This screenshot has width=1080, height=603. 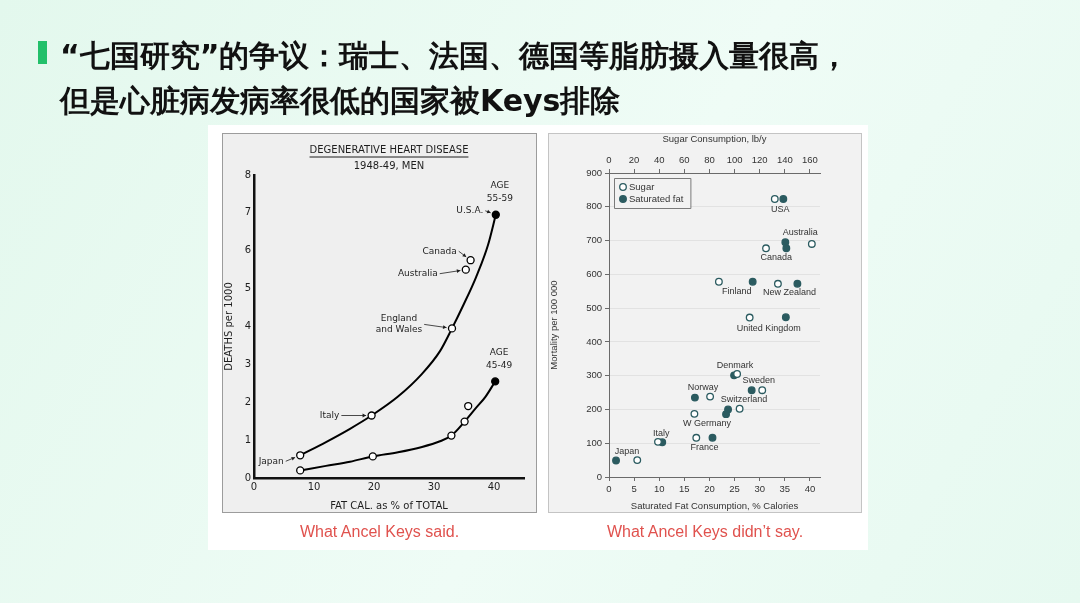 What do you see at coordinates (735, 364) in the screenshot?
I see `annotation: Denmark` at bounding box center [735, 364].